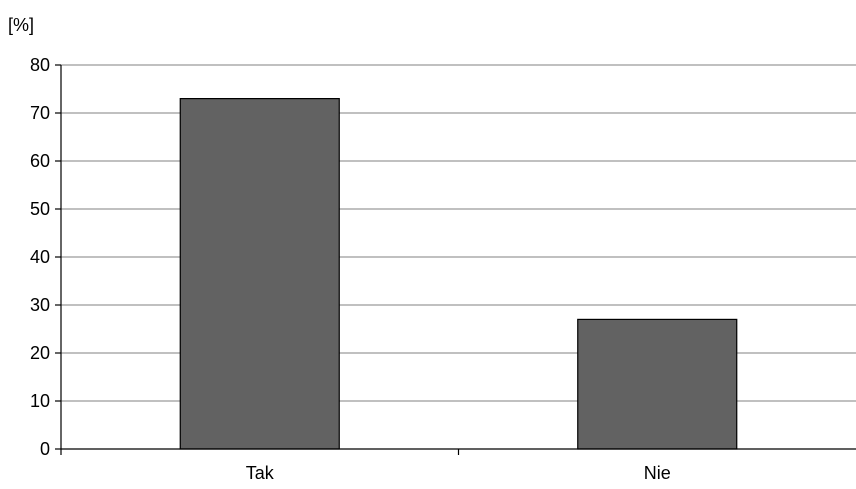 The height and width of the screenshot is (489, 856). What do you see at coordinates (657, 473) in the screenshot?
I see `x-tick-label-nie: Nie` at bounding box center [657, 473].